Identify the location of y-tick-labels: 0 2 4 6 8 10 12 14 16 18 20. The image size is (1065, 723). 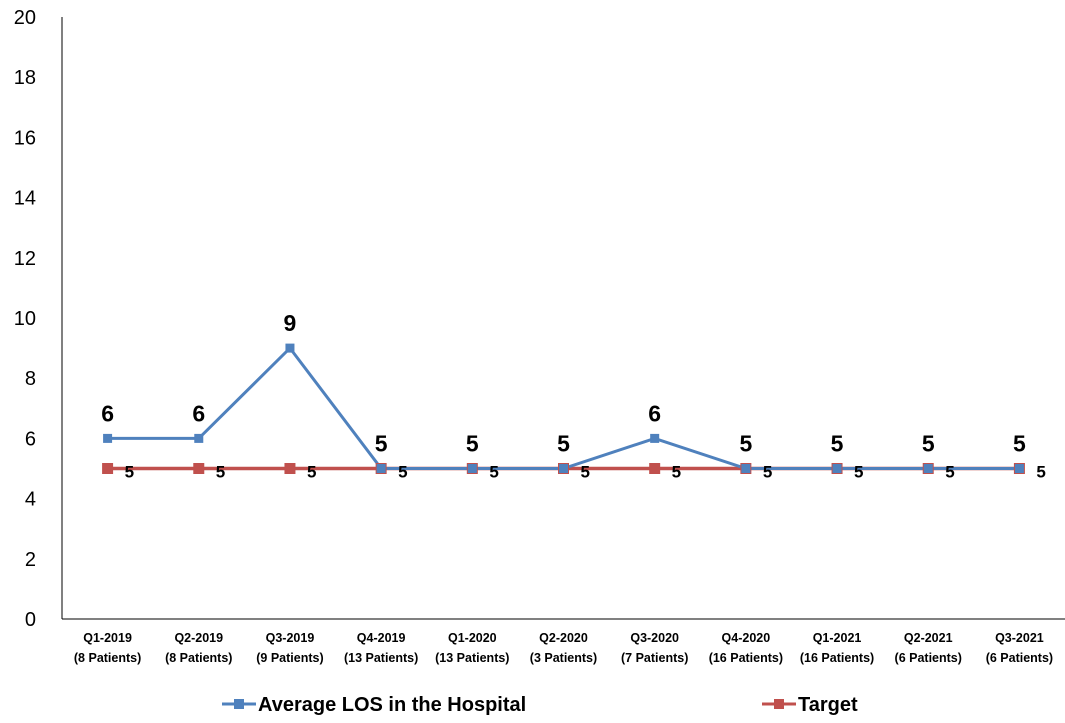
(25, 319).